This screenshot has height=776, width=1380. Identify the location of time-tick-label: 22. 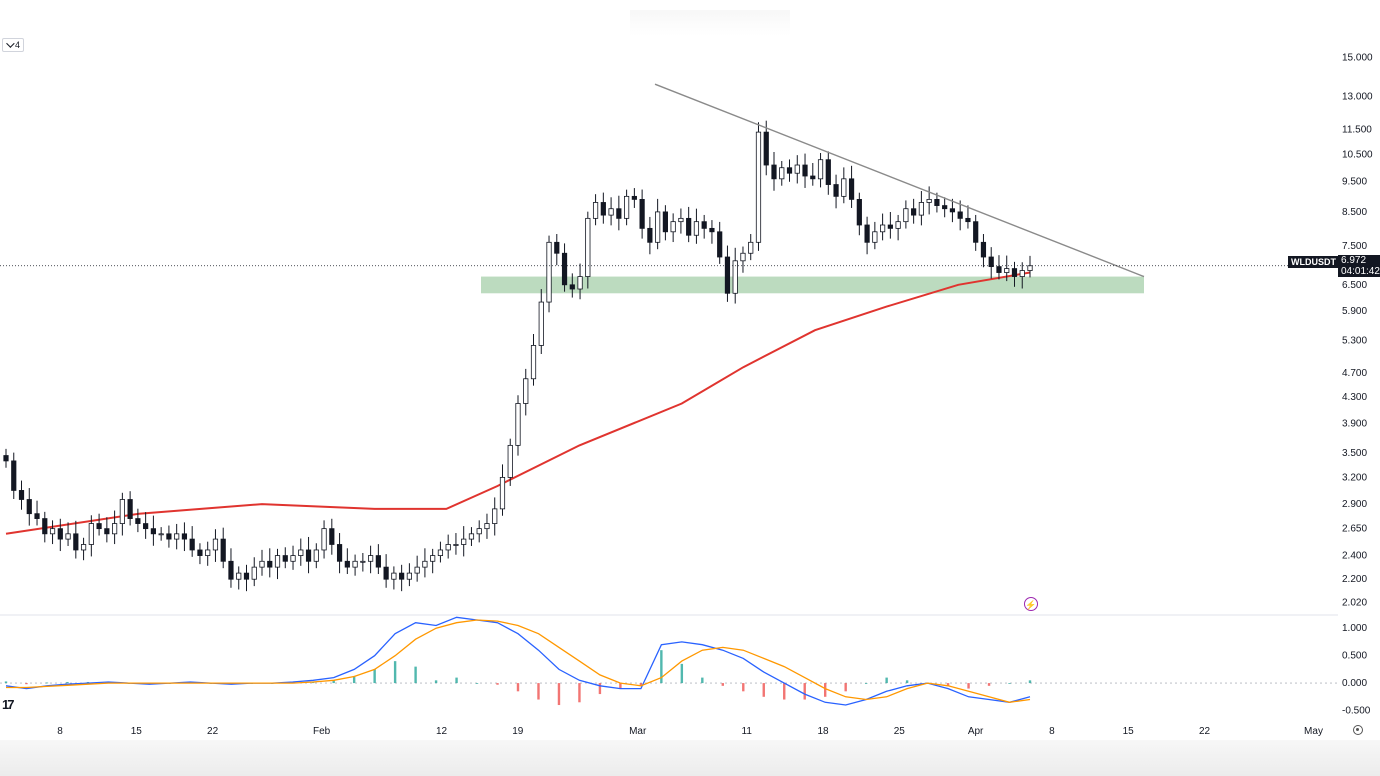
(1205, 731).